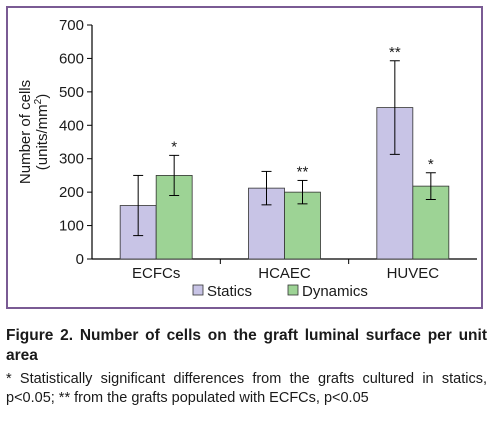  I want to click on y-axis-label: Number of cells (units/mm2), so click(34, 132).